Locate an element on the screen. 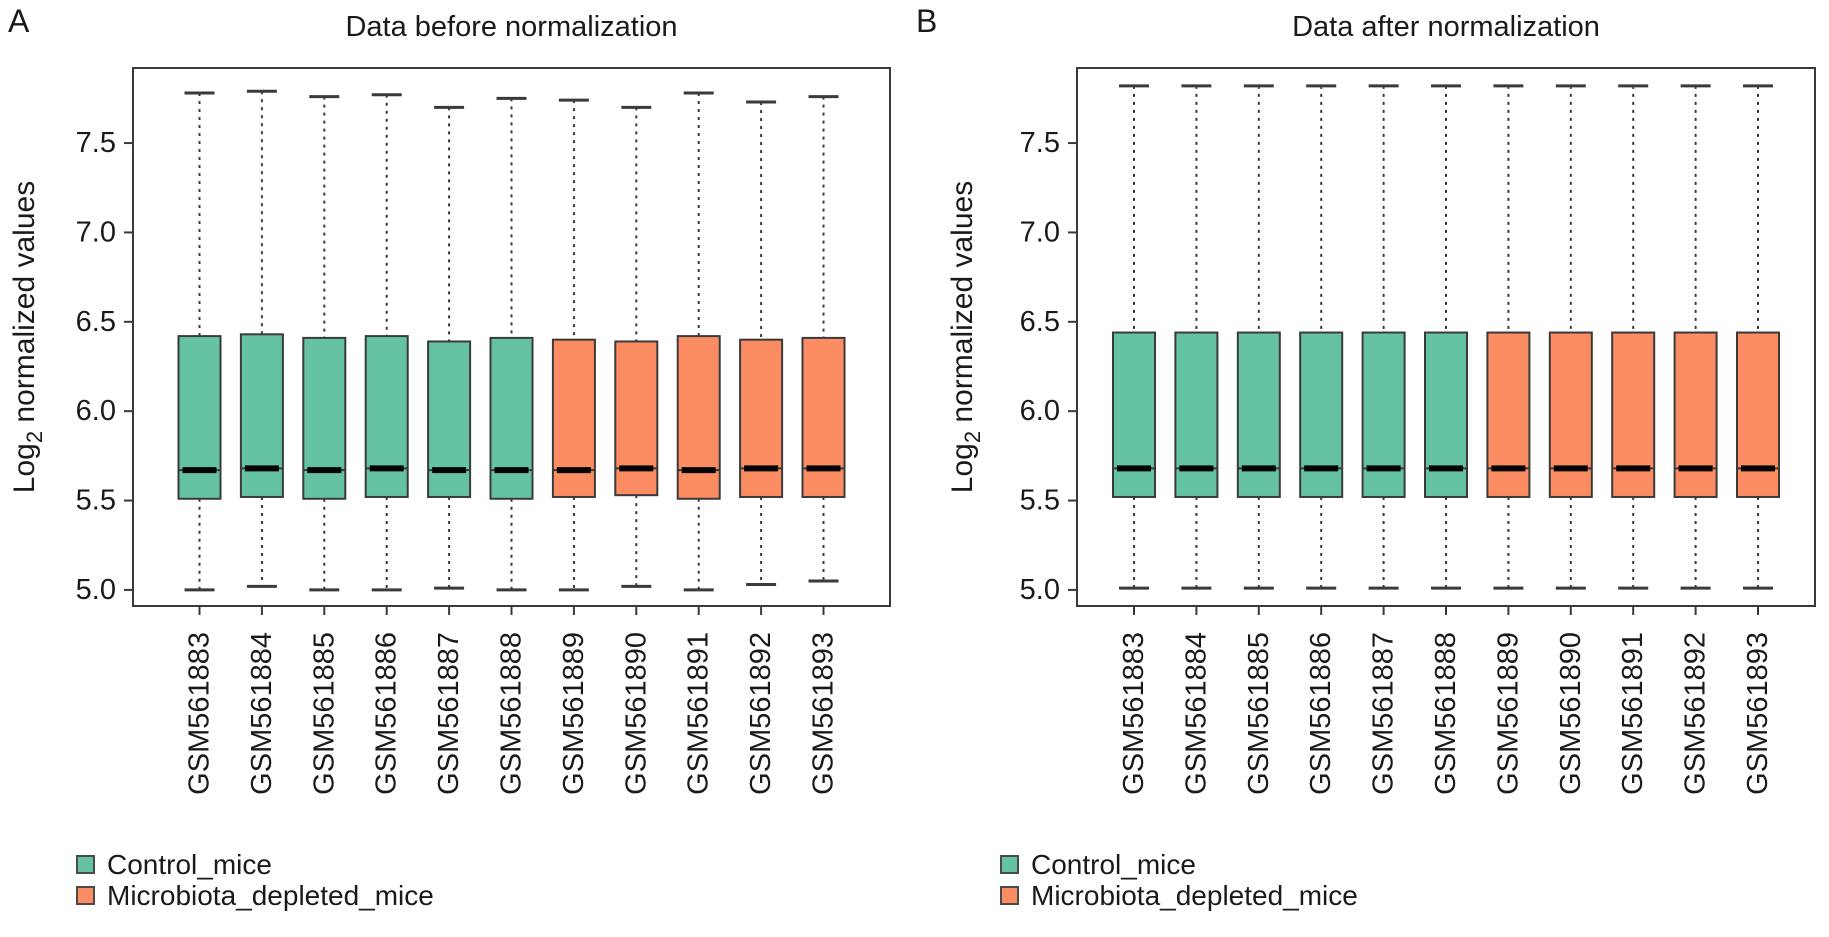 The width and height of the screenshot is (1829, 937). panel-b-legend: Control_mice Microbiota_depleted_mice is located at coordinates (1179, 880).